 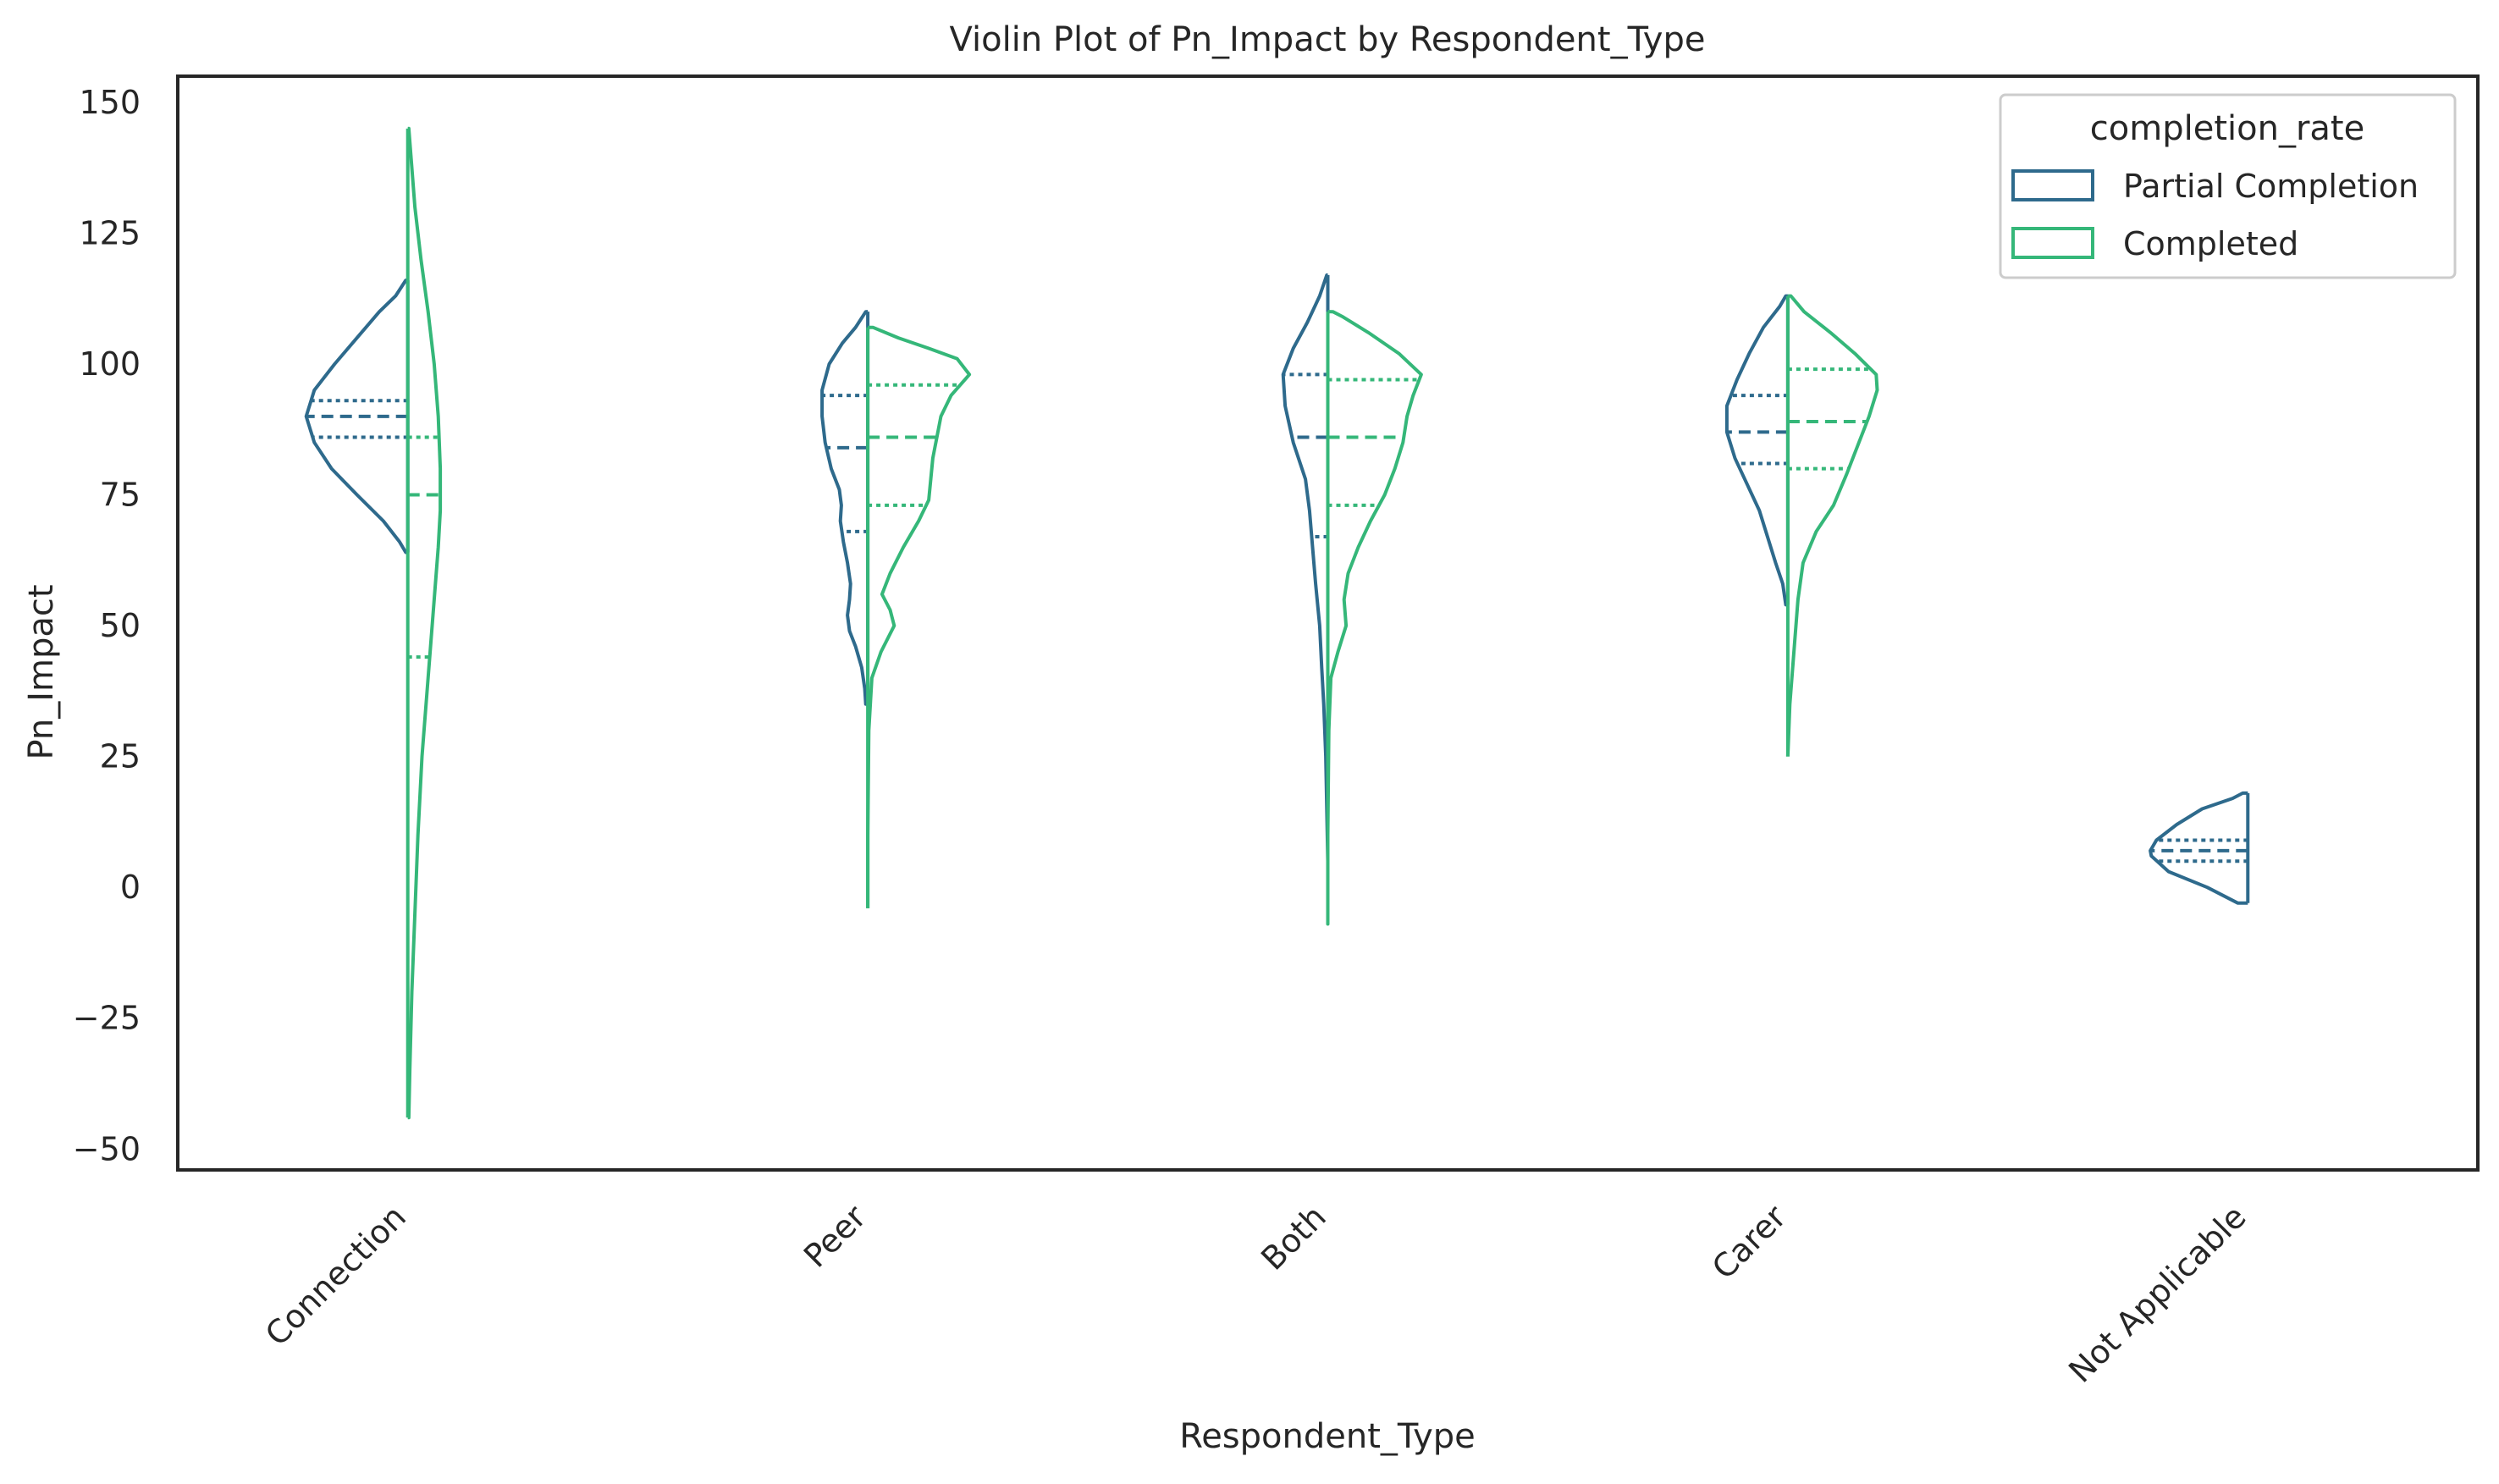 I want to click on violin-partial-not-applicable, so click(x=2199, y=848).